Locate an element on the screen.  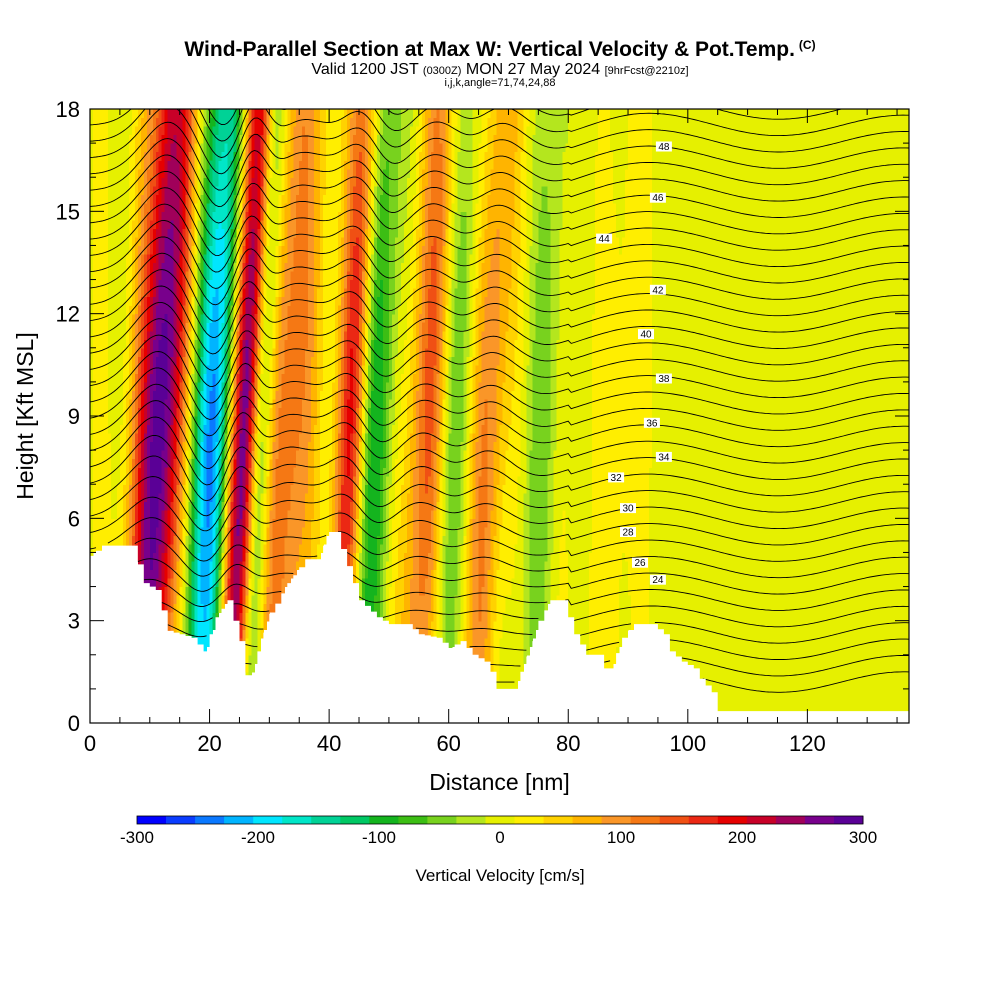
colorbar-frame is located at coordinates (500, 820).